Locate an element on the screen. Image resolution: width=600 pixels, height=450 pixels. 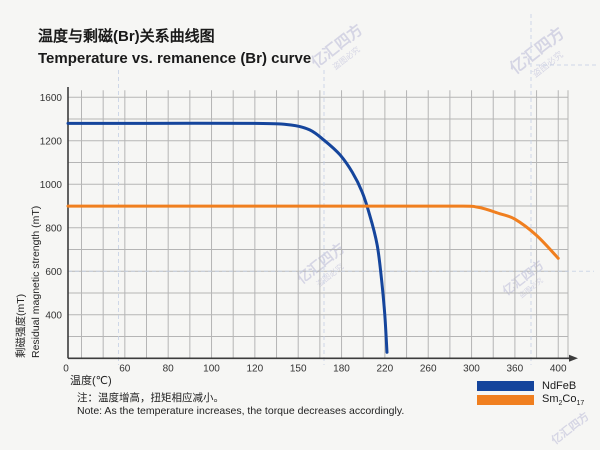
svg-text: 1200 is located at coordinates (51, 141).